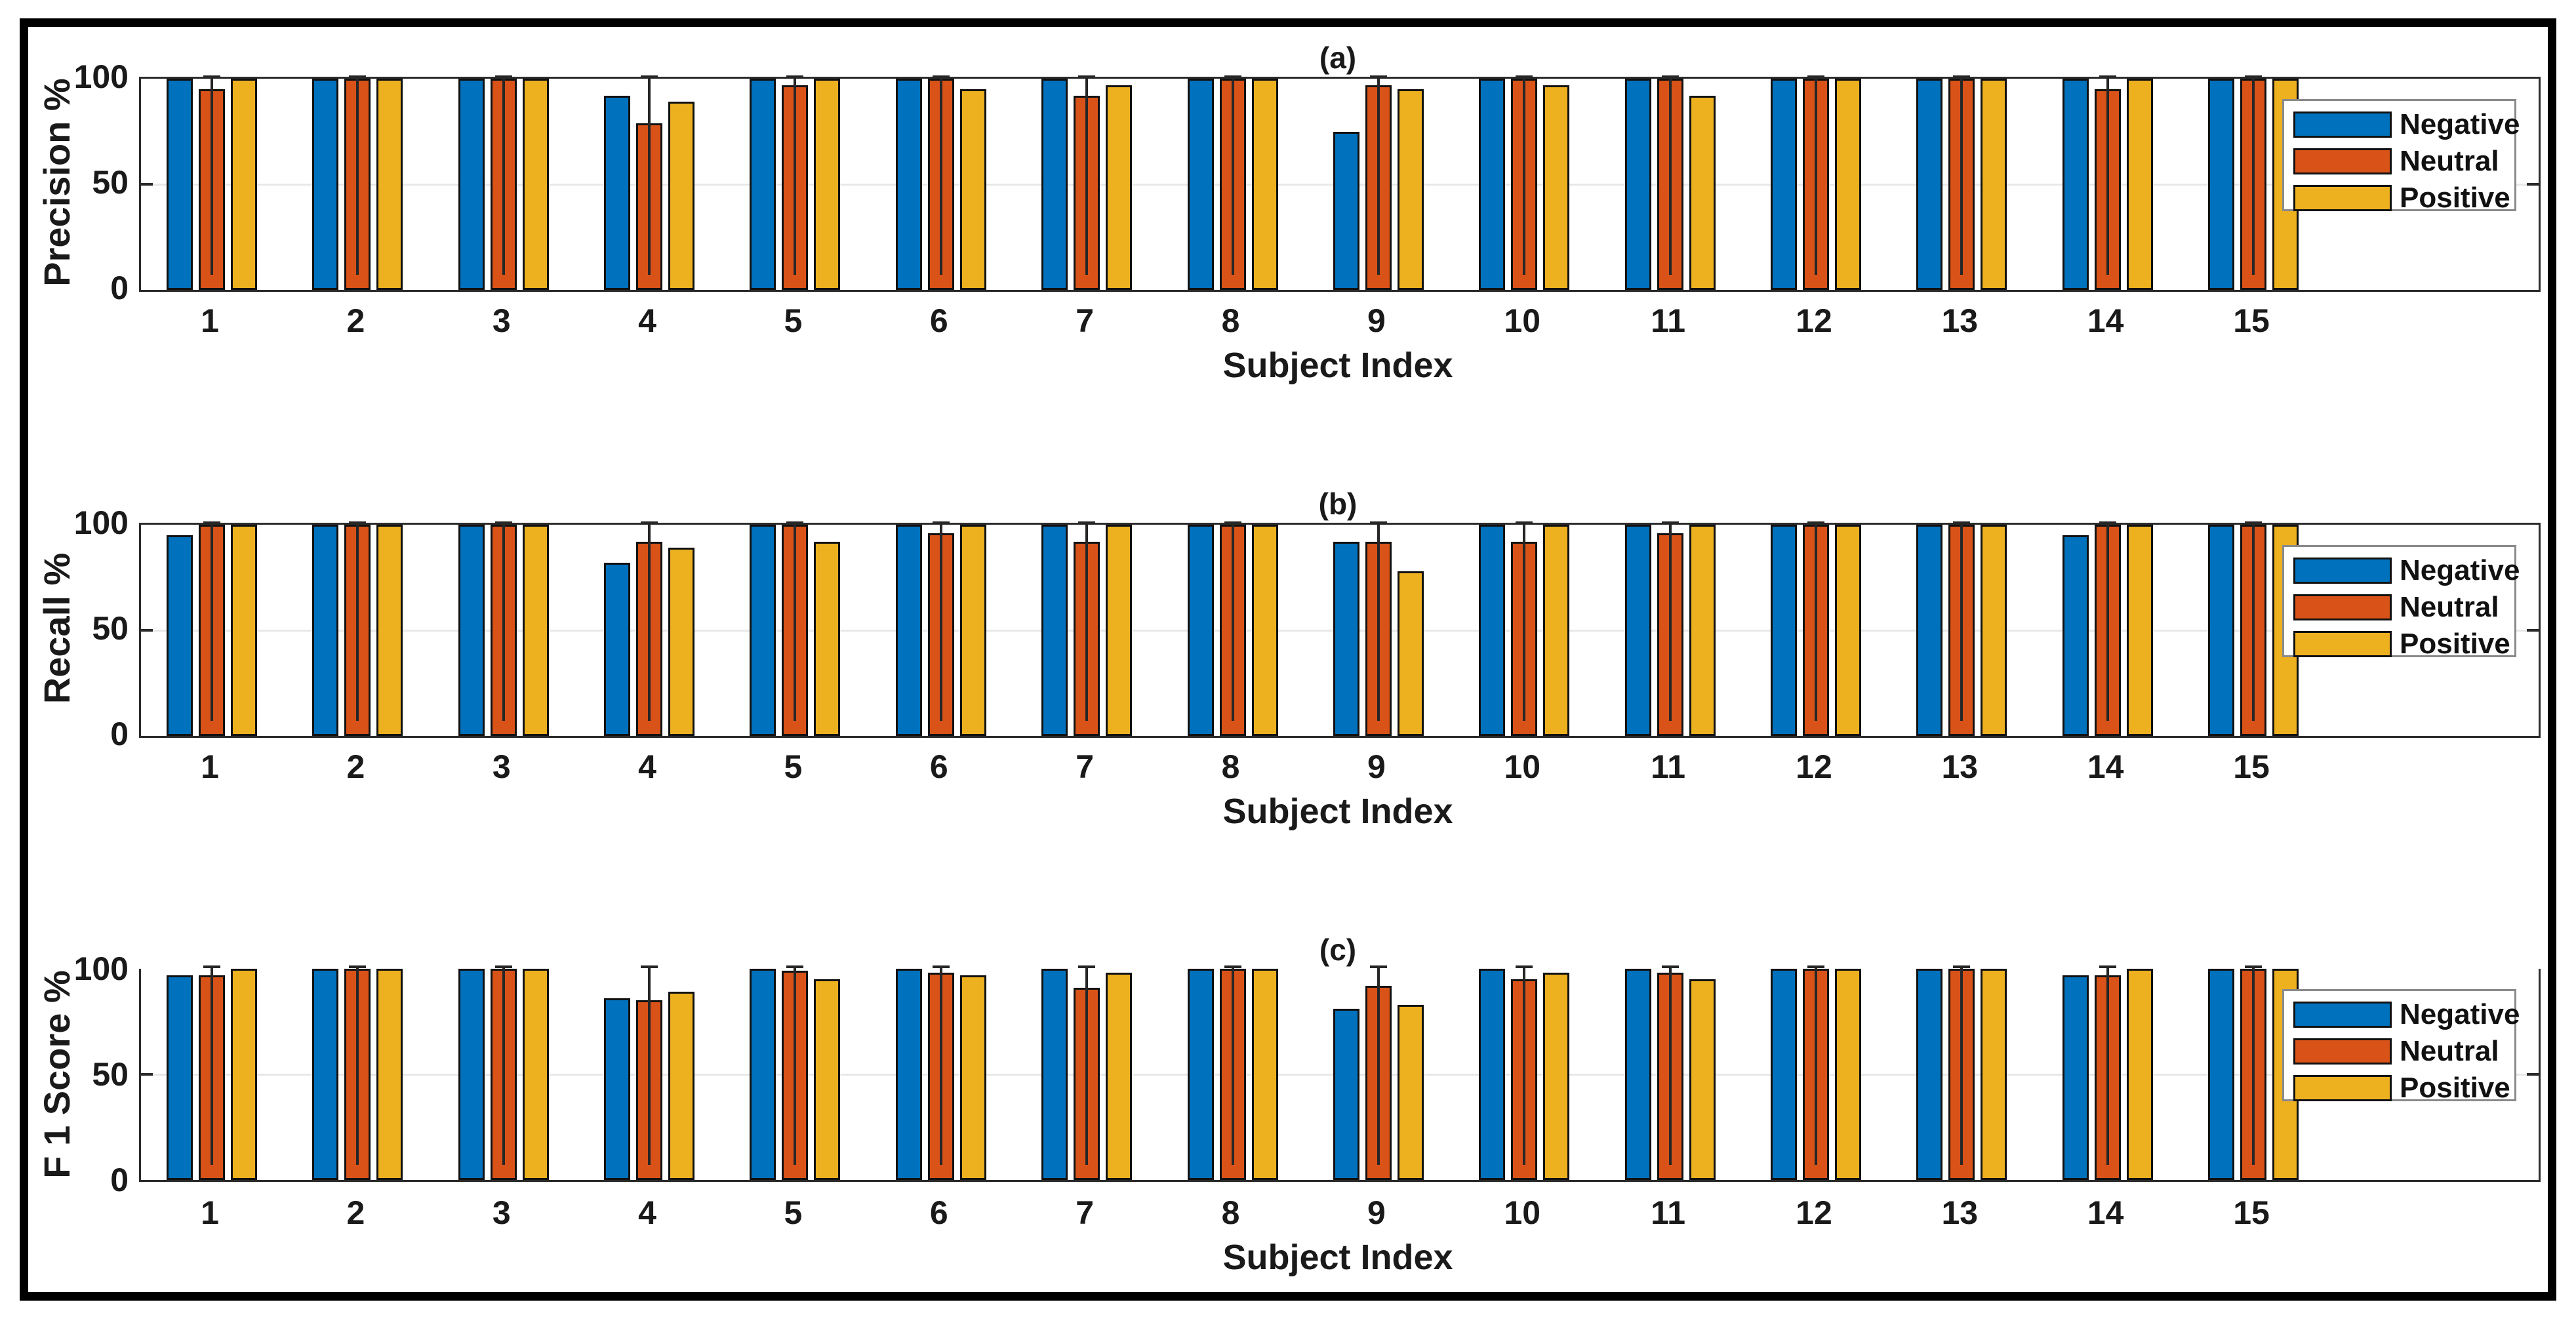 The width and height of the screenshot is (2576, 1319). Describe the element at coordinates (793, 766) in the screenshot. I see `x-tick-label-subject-5: 5` at that location.